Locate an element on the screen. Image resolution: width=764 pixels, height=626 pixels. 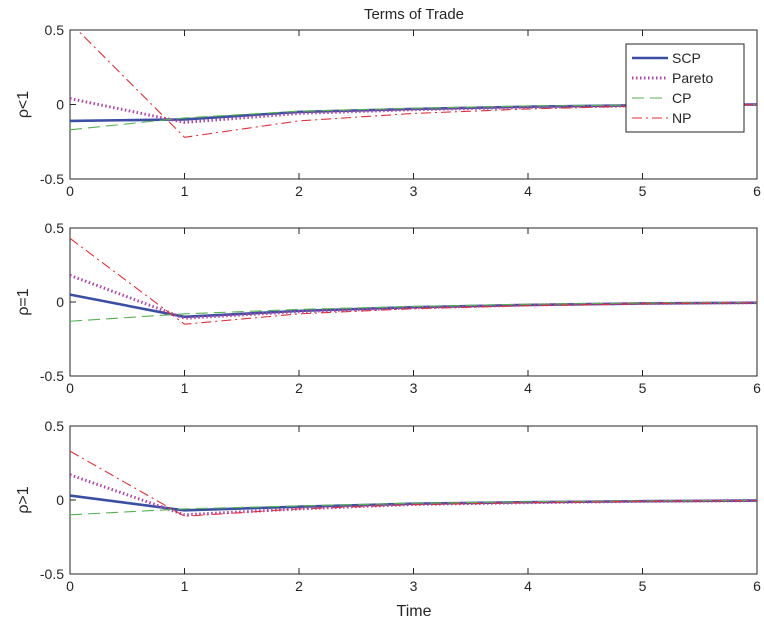
legend-label-pareto: Pareto is located at coordinates (692, 78).